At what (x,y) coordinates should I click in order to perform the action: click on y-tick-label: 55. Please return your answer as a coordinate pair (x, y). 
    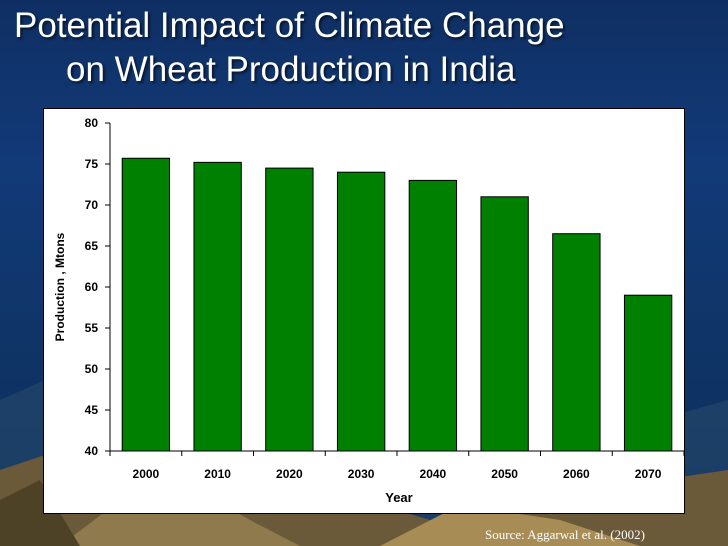
    Looking at the image, I should click on (92, 328).